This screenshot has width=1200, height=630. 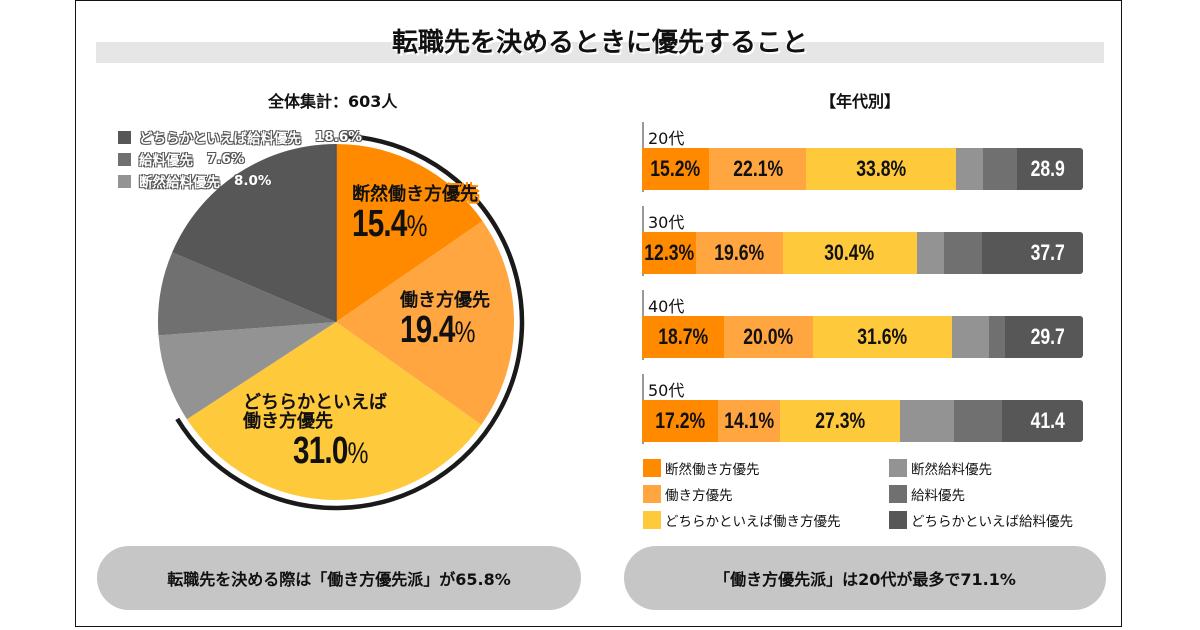 I want to click on segment-value-label: 19.6%, so click(x=739, y=252).